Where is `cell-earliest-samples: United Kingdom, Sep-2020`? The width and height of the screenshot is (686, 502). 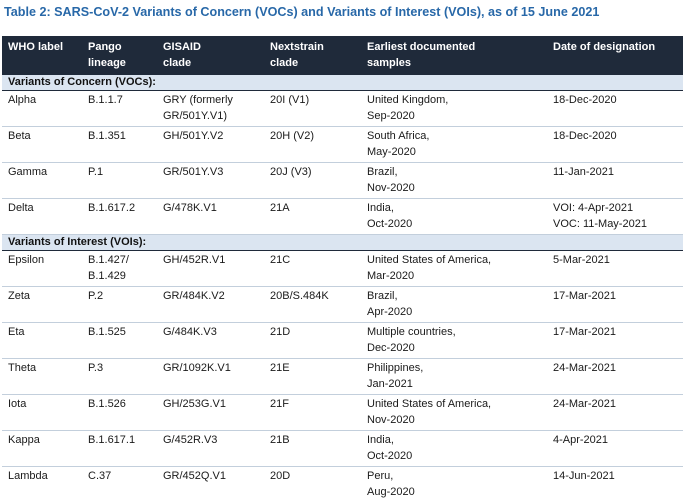 cell-earliest-samples: United Kingdom, Sep-2020 is located at coordinates (454, 108).